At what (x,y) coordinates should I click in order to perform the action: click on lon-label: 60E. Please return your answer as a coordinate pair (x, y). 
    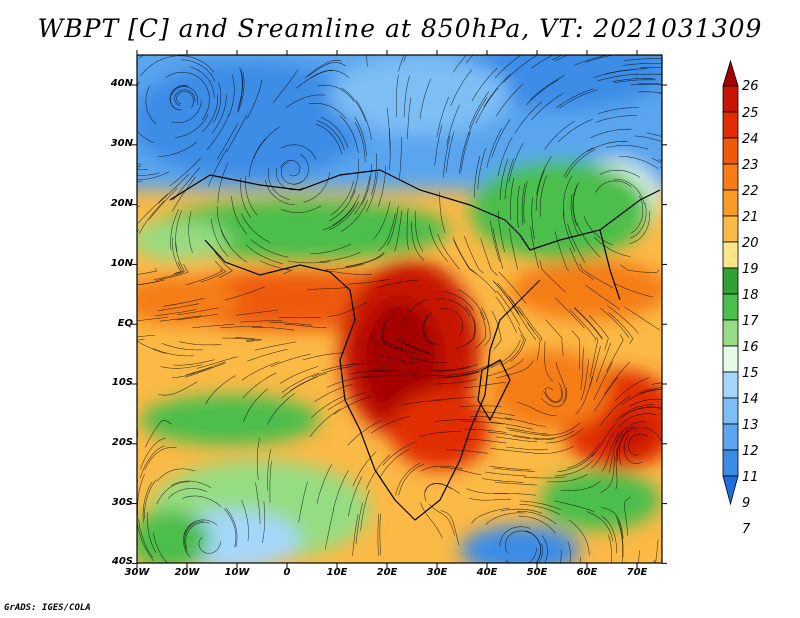
    Looking at the image, I should click on (587, 572).